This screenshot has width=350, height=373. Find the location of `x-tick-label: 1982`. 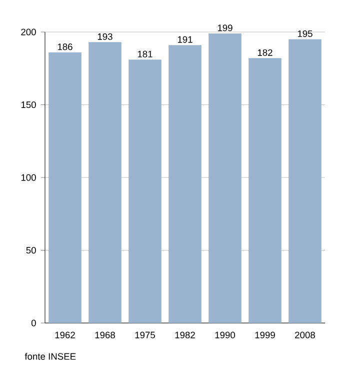

x-tick-label: 1982 is located at coordinates (185, 335).